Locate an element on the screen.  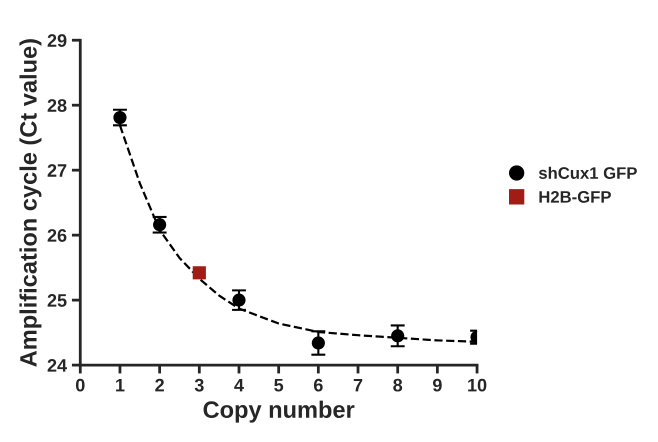
y-tick-label: 24 is located at coordinates (57, 365).